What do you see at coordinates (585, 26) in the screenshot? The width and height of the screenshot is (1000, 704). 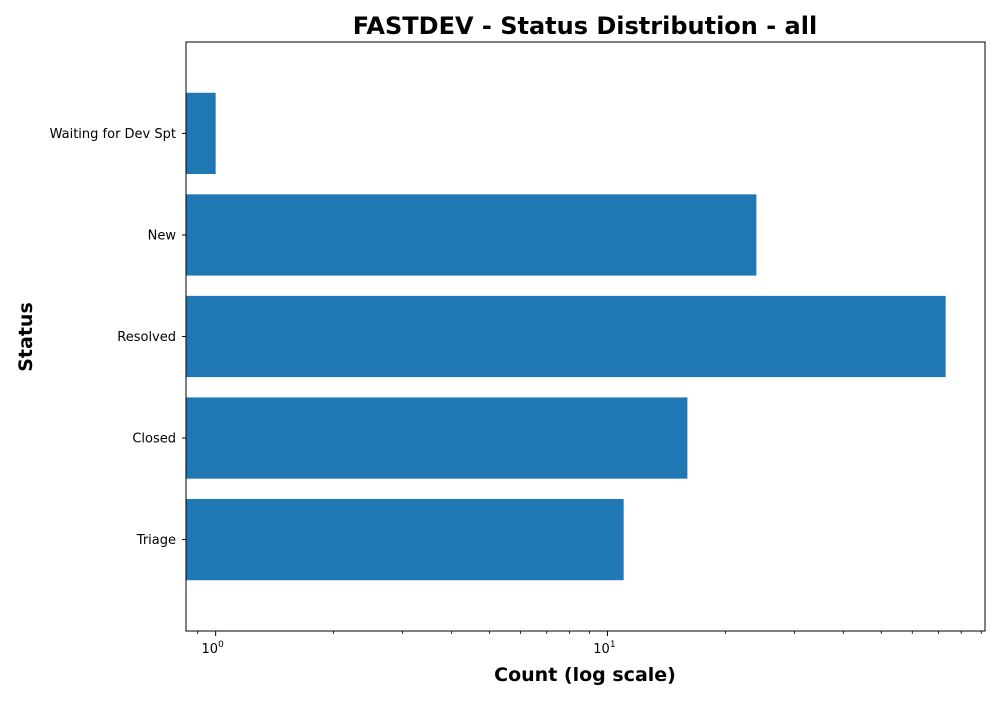 I see `chart-title: FASTDEV - Status Distribution - all` at bounding box center [585, 26].